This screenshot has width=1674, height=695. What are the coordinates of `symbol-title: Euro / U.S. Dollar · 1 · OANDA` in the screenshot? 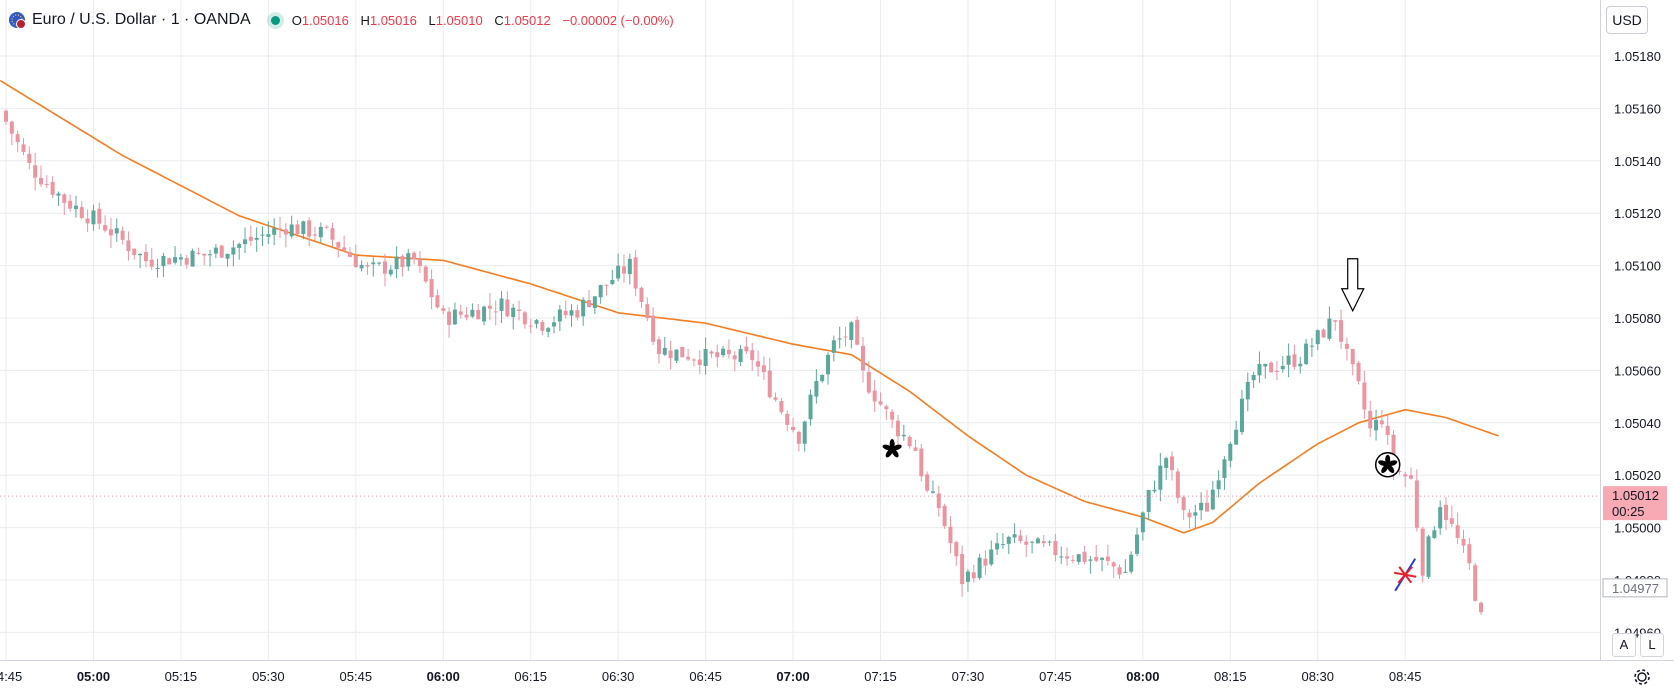 It's located at (141, 19).